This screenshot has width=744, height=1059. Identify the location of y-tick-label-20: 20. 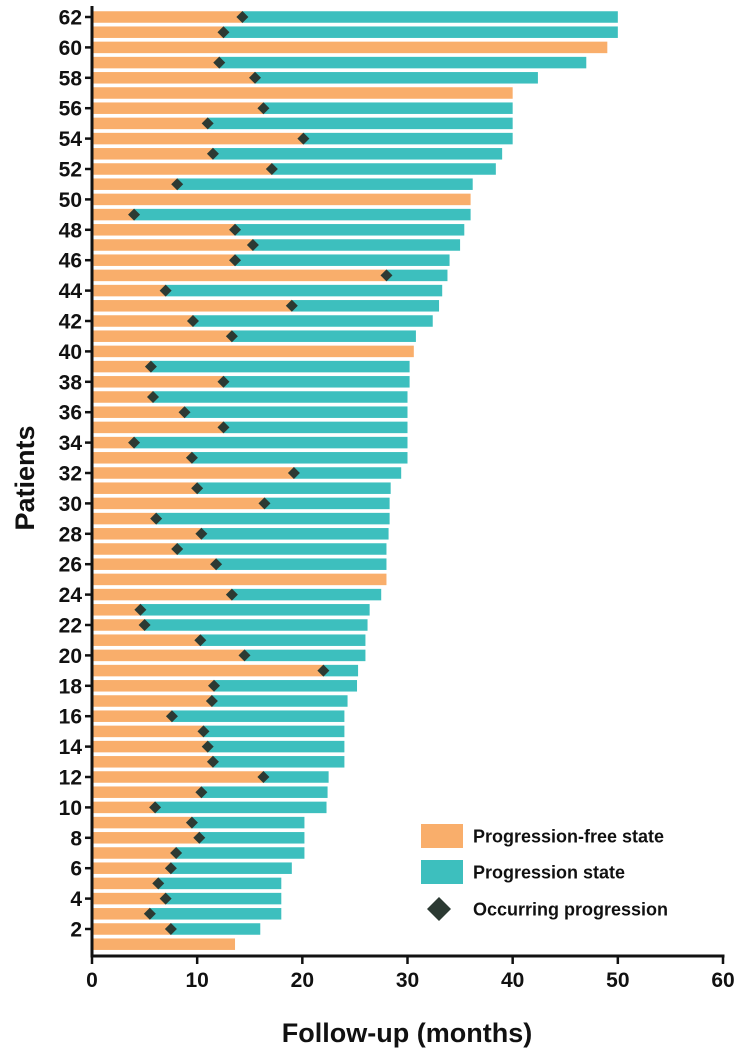
(70, 656).